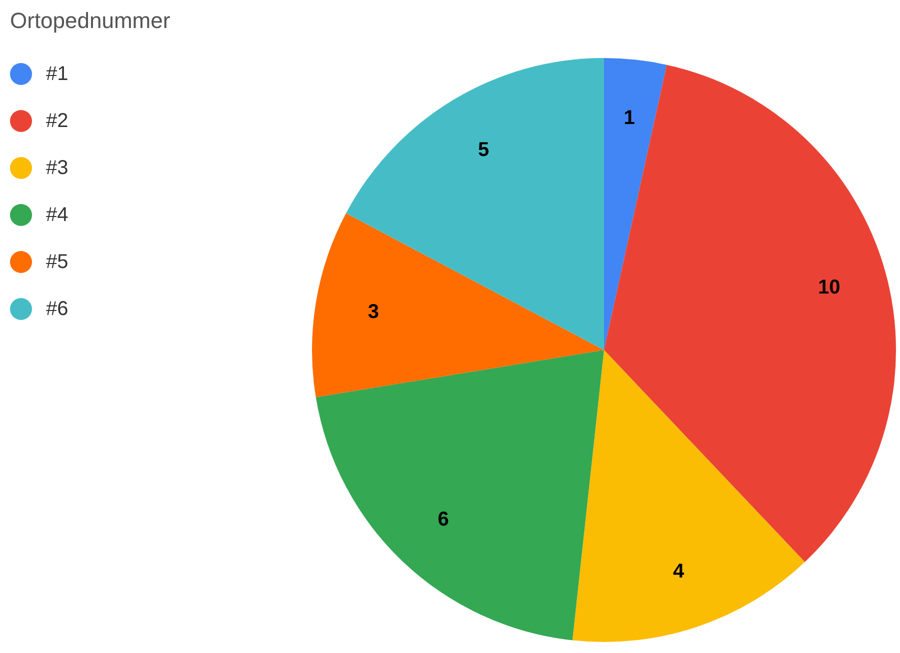  I want to click on legend-label: #2, so click(57, 121).